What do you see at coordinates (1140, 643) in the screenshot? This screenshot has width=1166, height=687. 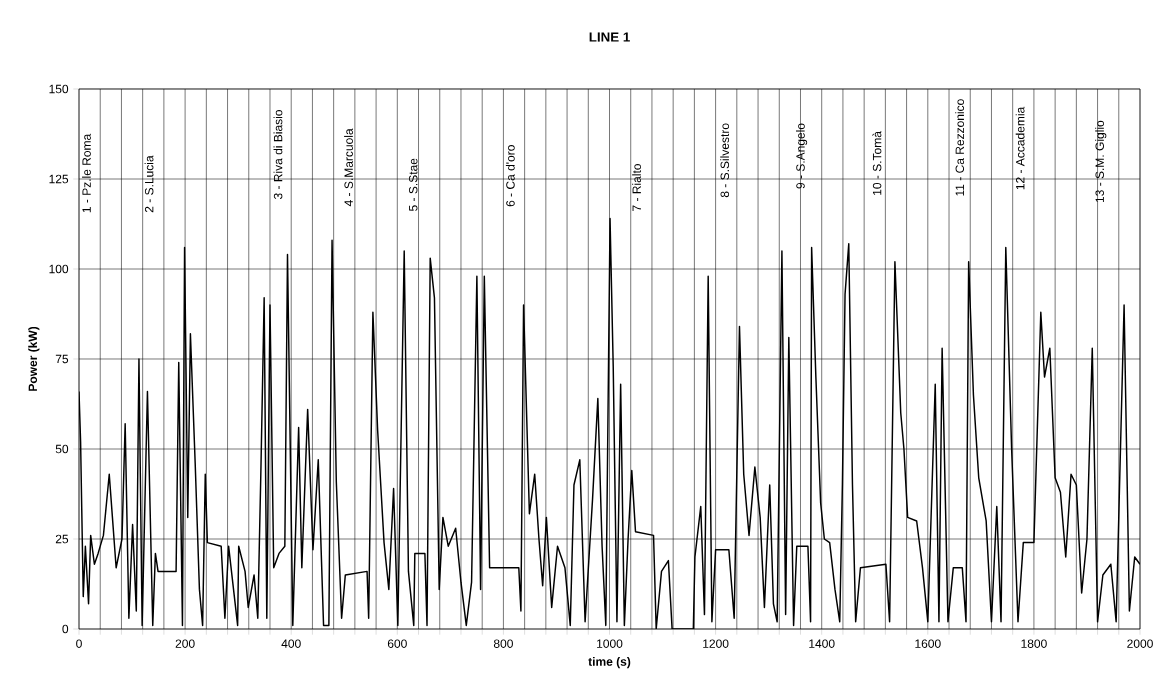 I see `x-tick-label: 2000` at bounding box center [1140, 643].